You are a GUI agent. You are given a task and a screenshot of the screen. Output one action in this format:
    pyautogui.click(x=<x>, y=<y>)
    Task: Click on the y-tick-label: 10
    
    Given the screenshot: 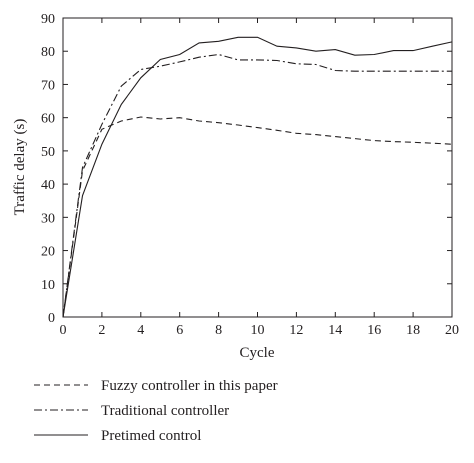 What is the action you would take?
    pyautogui.click(x=48, y=285)
    